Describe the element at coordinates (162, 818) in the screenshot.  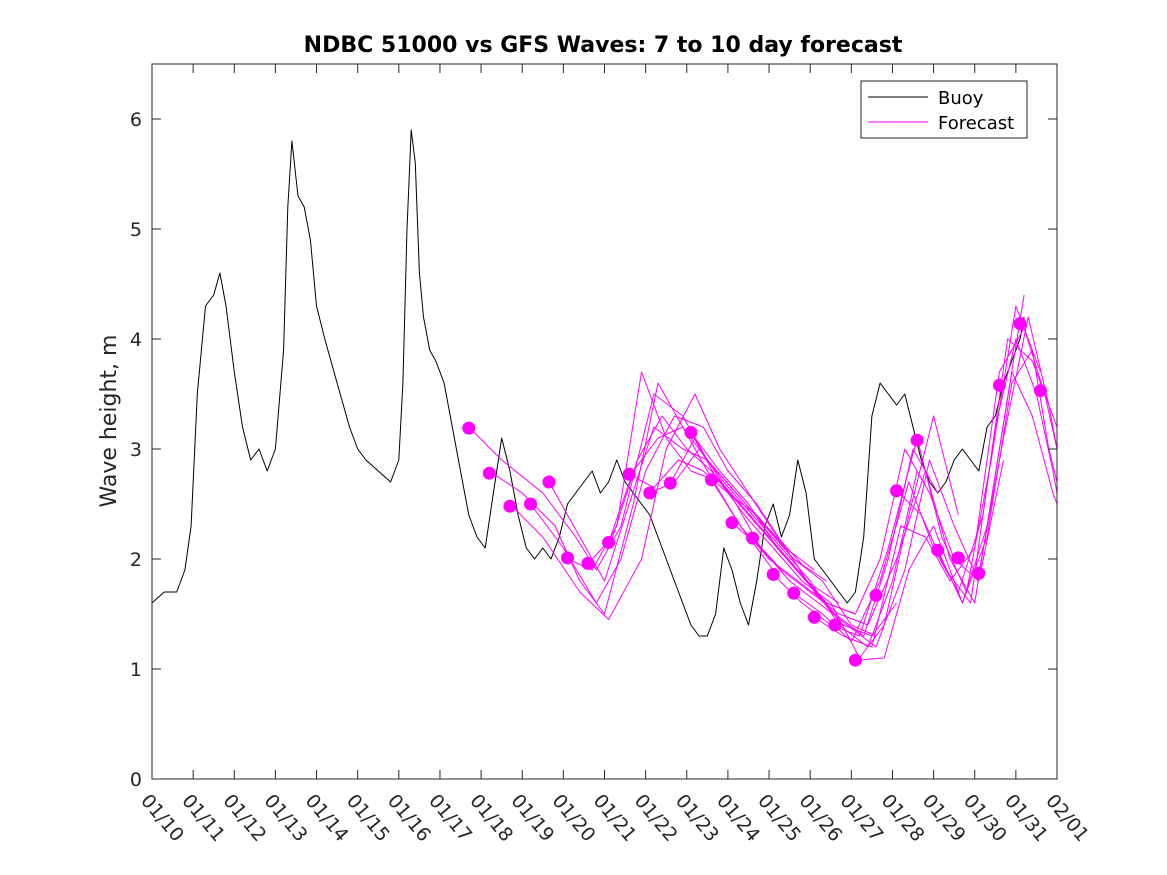
I see `x-tick-label: 01/10` at that location.